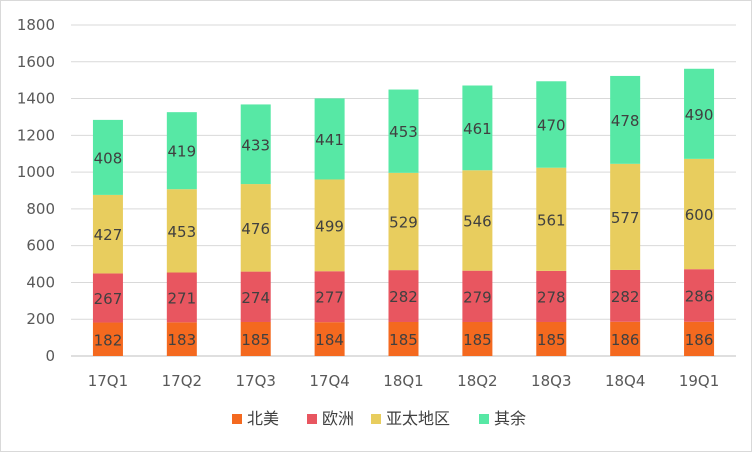 This screenshot has height=453, width=752. What do you see at coordinates (36, 135) in the screenshot?
I see `y-tick-label: 1200` at bounding box center [36, 135].